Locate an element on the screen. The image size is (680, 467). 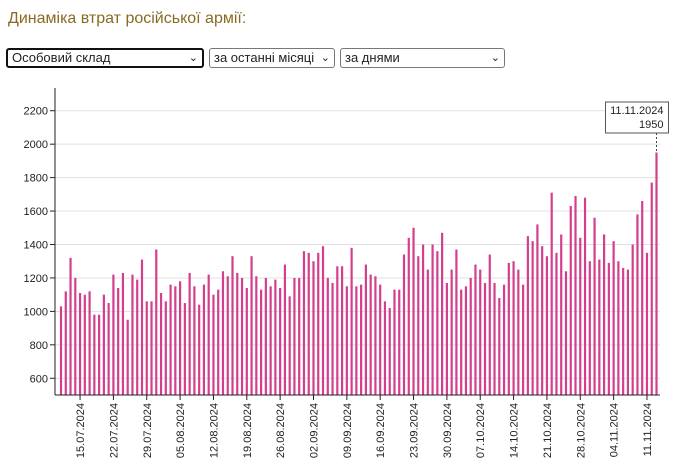
granularity-select: за днями ⌄ is located at coordinates (422, 58).